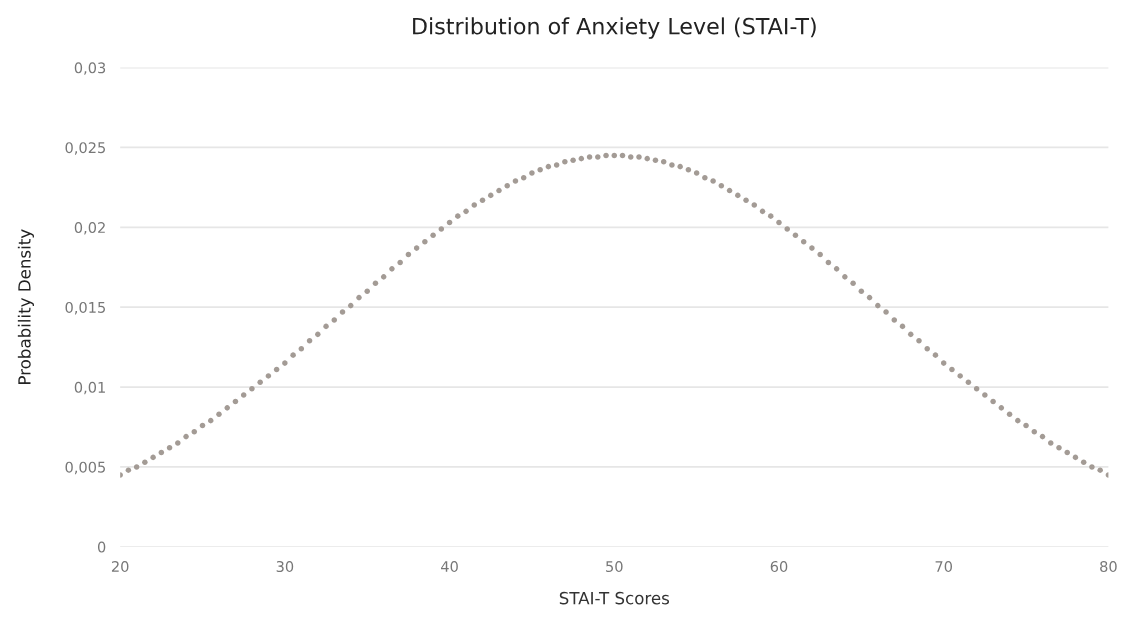  What do you see at coordinates (285, 566) in the screenshot?
I see `x-tick-label: 30` at bounding box center [285, 566].